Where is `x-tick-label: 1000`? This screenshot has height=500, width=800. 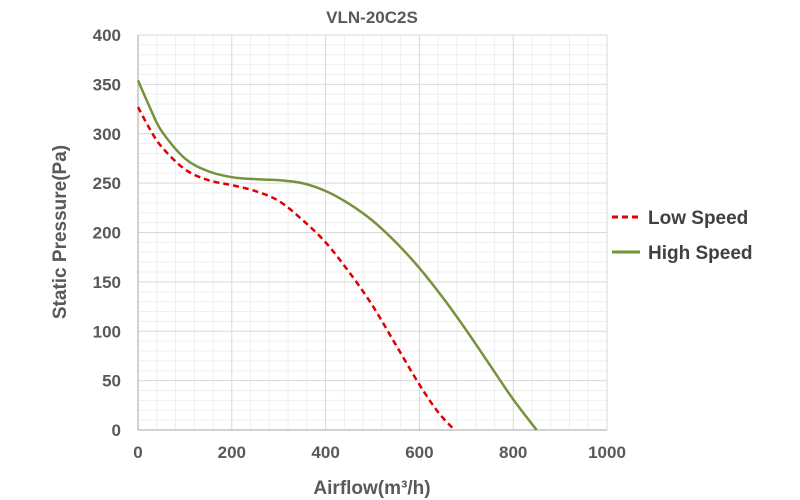 x-tick-label: 1000 is located at coordinates (607, 452).